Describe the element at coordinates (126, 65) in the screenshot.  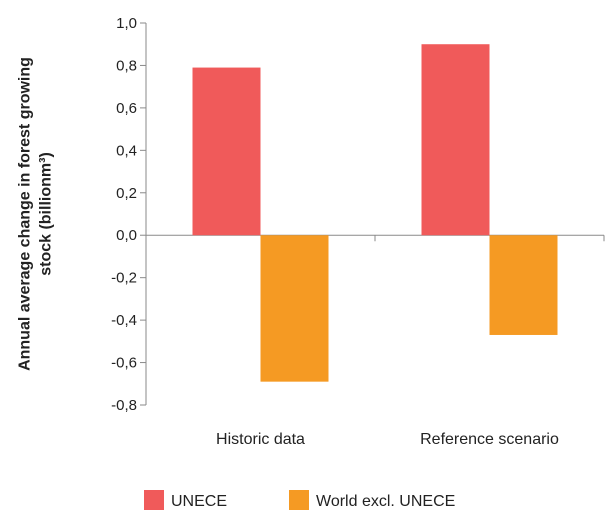
I see `y-tick-label: 0,8` at that location.